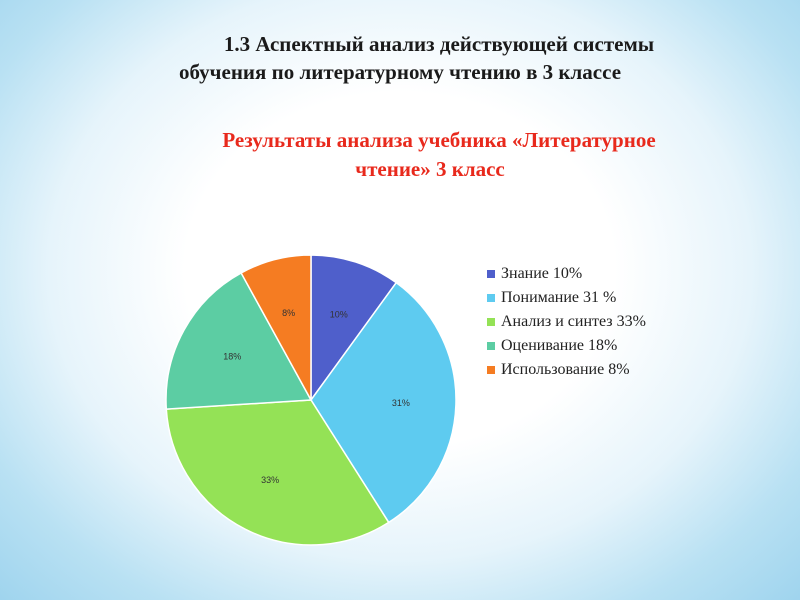 The width and height of the screenshot is (800, 600). I want to click on pie-slice-understanding, so click(383, 402).